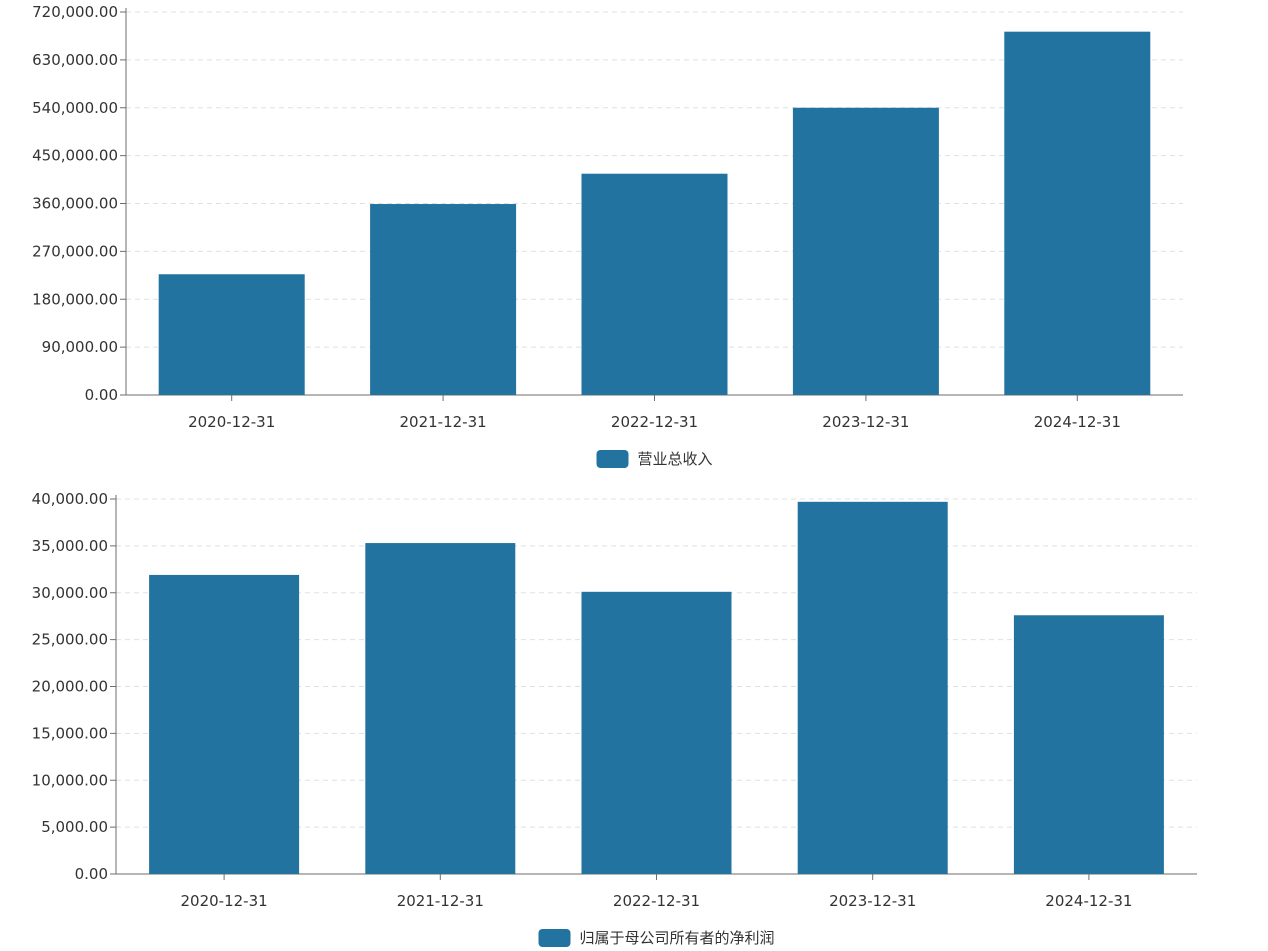 The height and width of the screenshot is (951, 1268). What do you see at coordinates (677, 938) in the screenshot?
I see `legend-label: 归属于母公司所有者的净利润` at bounding box center [677, 938].